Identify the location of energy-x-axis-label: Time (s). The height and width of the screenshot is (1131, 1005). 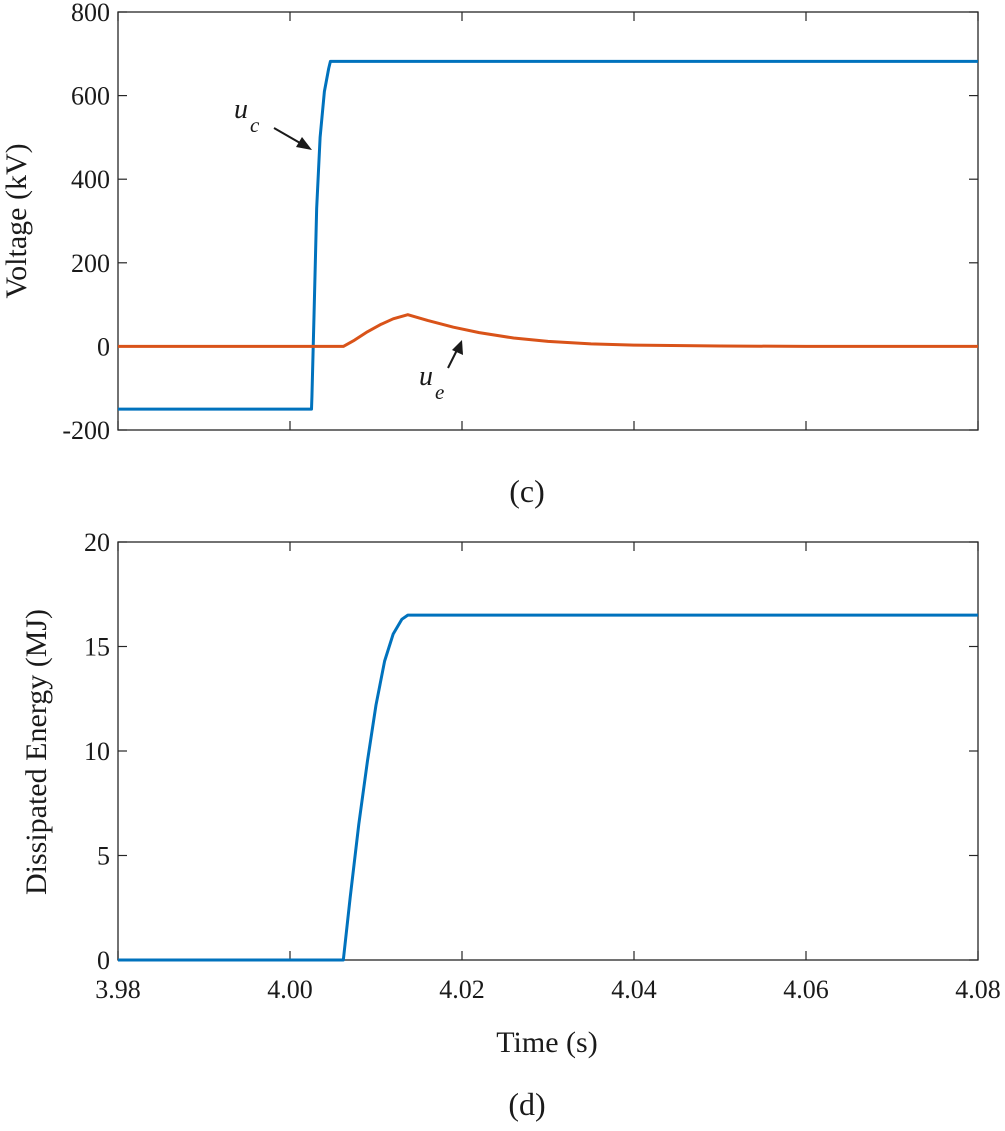
(546, 1042).